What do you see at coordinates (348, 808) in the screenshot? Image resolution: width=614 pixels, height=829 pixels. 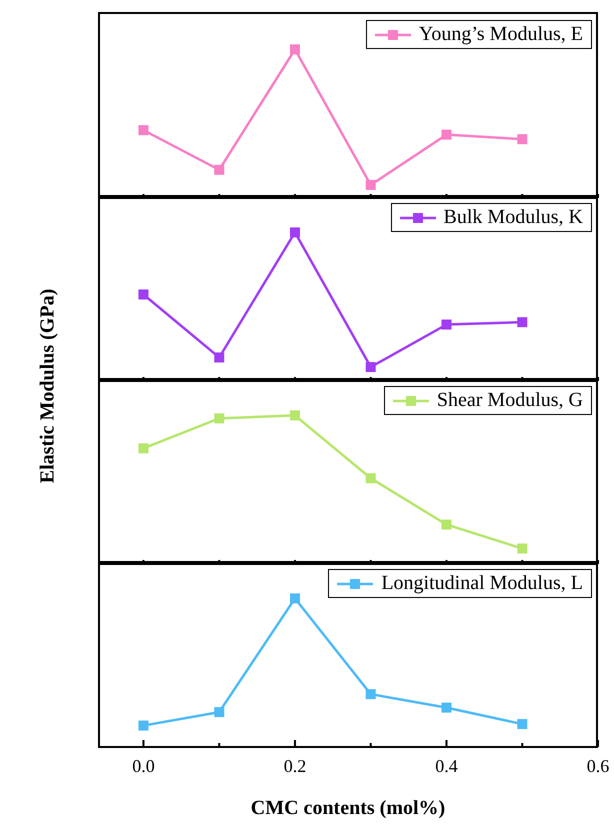 I see `x-axis-title: CMC contents (mol%)` at bounding box center [348, 808].